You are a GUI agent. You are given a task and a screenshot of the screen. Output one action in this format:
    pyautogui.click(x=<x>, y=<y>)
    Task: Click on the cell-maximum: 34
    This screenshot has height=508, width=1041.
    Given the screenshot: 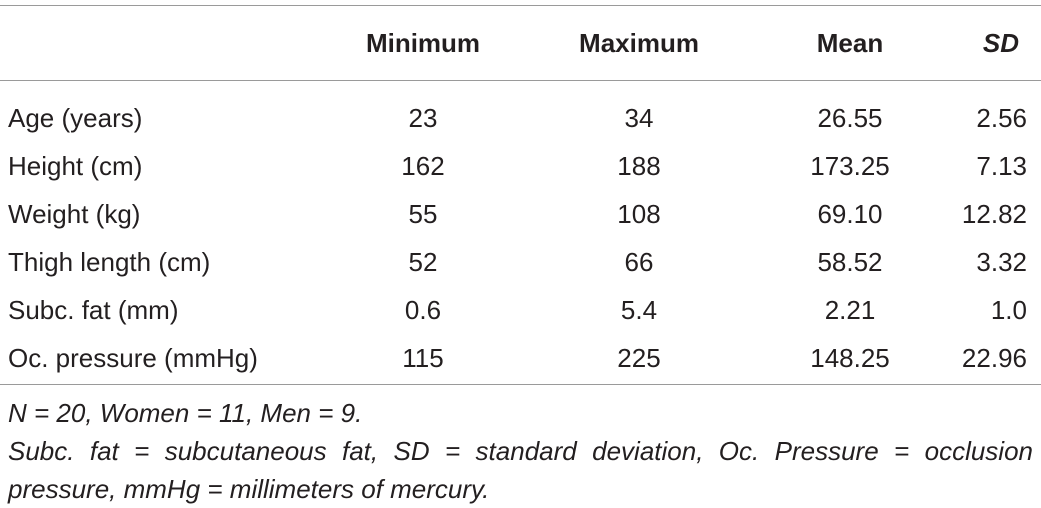 What is the action you would take?
    pyautogui.click(x=639, y=117)
    